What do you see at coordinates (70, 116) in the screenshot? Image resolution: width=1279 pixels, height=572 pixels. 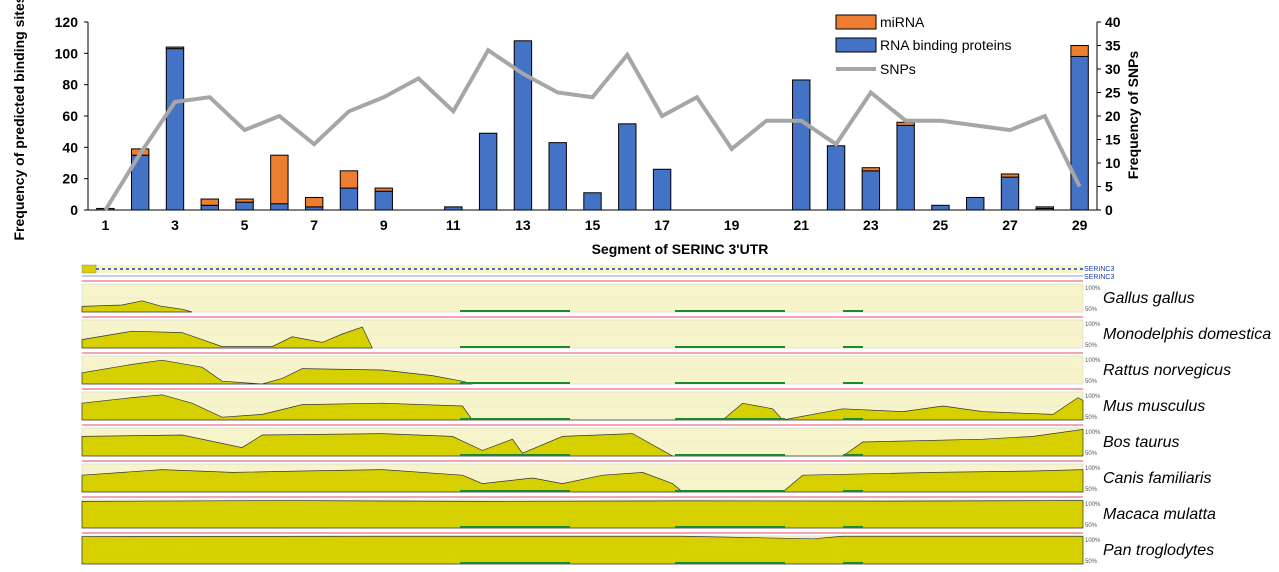 I see `y-tick-label: 60` at bounding box center [70, 116].